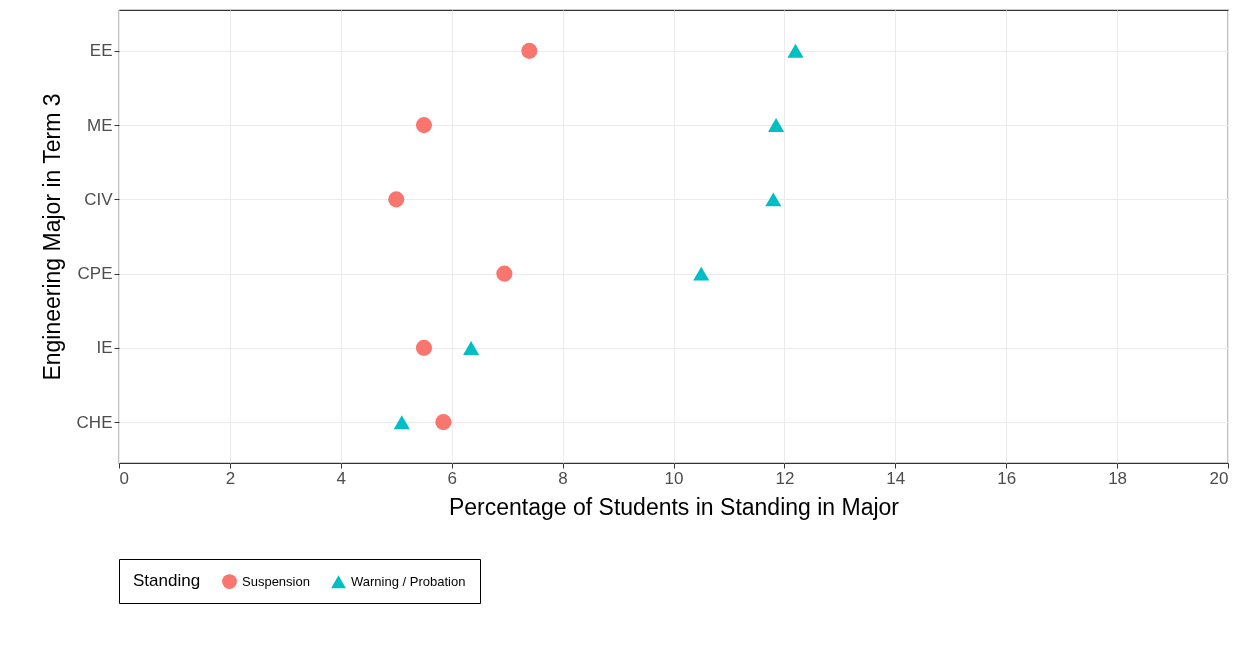  What do you see at coordinates (1219, 478) in the screenshot?
I see `x-tick-label: 20` at bounding box center [1219, 478].